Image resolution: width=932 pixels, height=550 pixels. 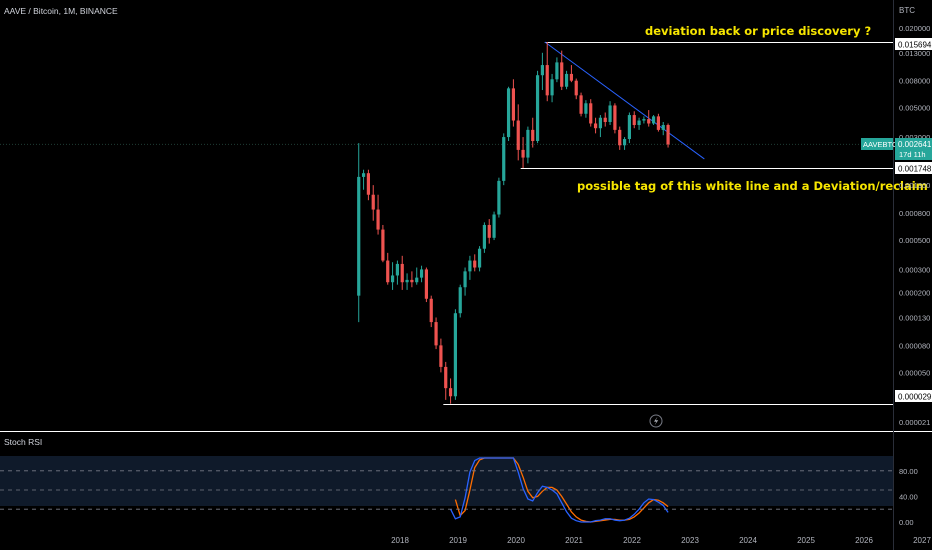 What do you see at coordinates (914, 345) in the screenshot?
I see `price-tick-label: 0.000080` at bounding box center [914, 345].